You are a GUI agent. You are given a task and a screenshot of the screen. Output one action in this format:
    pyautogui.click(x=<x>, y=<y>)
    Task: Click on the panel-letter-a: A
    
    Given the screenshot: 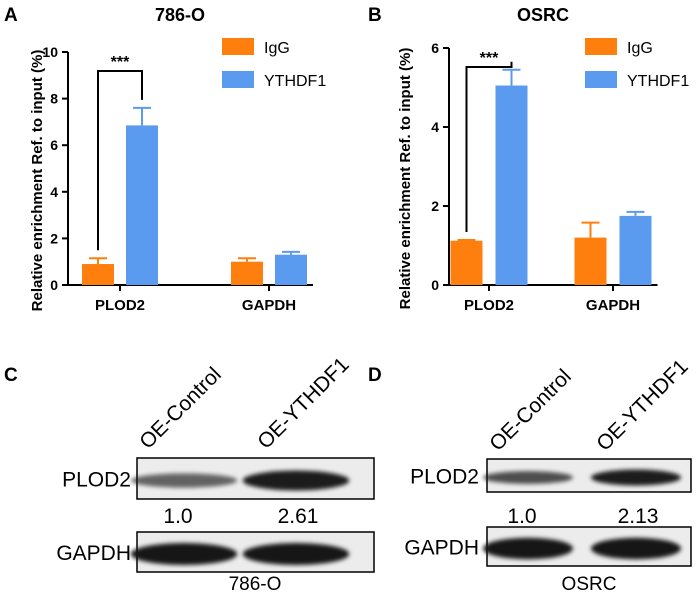 What is the action you would take?
    pyautogui.click(x=11, y=15)
    